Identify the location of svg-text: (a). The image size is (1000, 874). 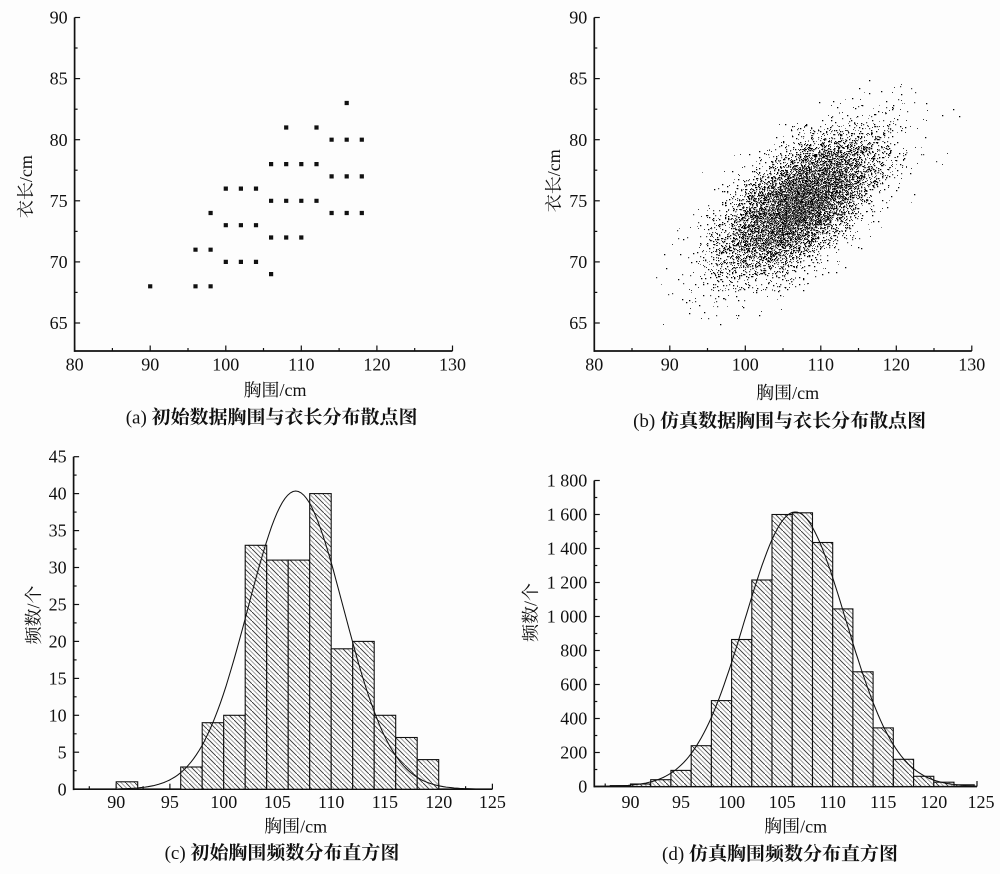
(136, 418).